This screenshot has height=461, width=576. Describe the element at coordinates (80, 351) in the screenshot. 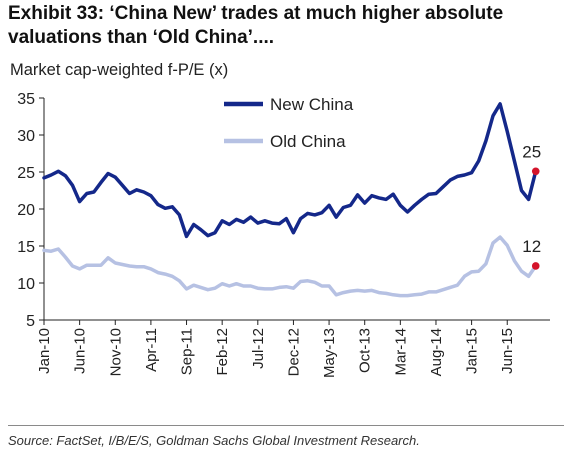

I see `x-tick-label: Jun-10` at that location.